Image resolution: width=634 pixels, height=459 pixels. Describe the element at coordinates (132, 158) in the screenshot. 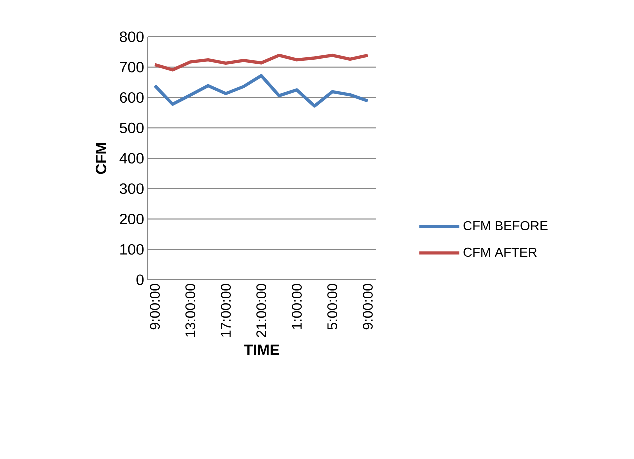

I see `y-tick-label: 400` at that location.